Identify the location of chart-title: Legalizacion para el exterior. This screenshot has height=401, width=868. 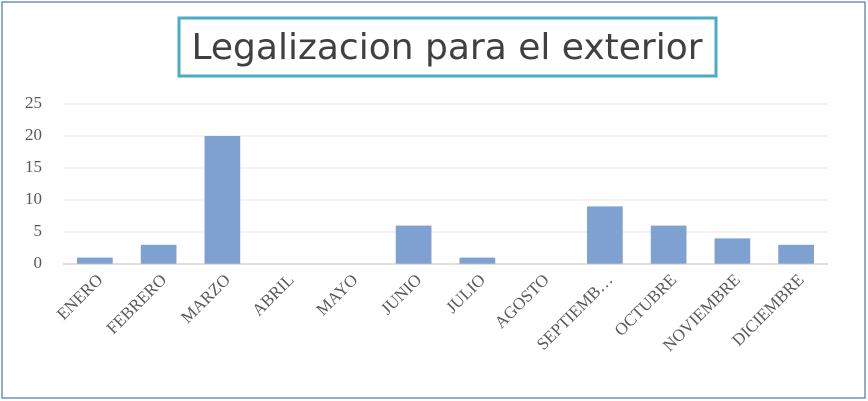
(446, 47).